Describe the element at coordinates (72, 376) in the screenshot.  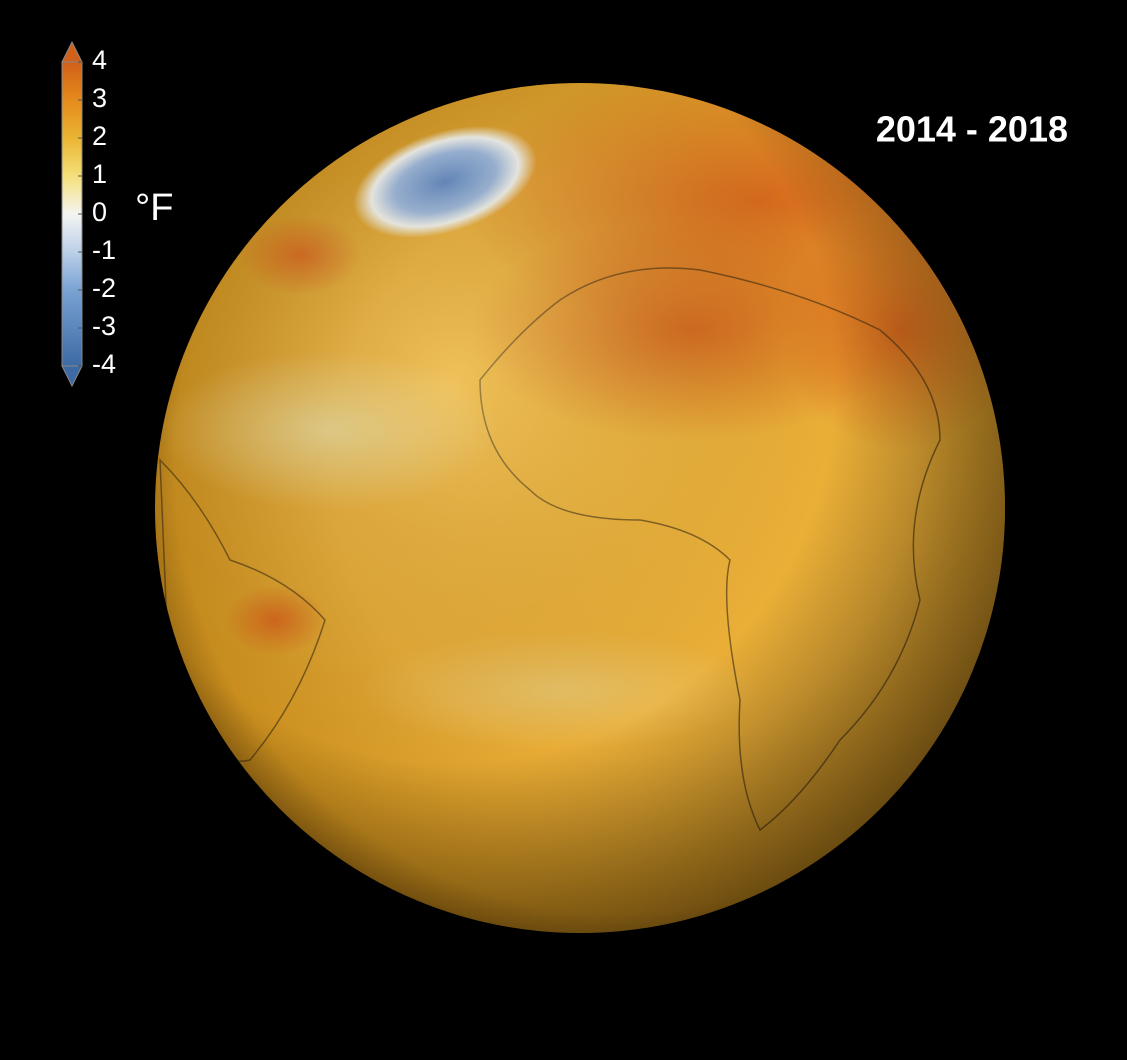
I see `colorbar-min-arrow` at that location.